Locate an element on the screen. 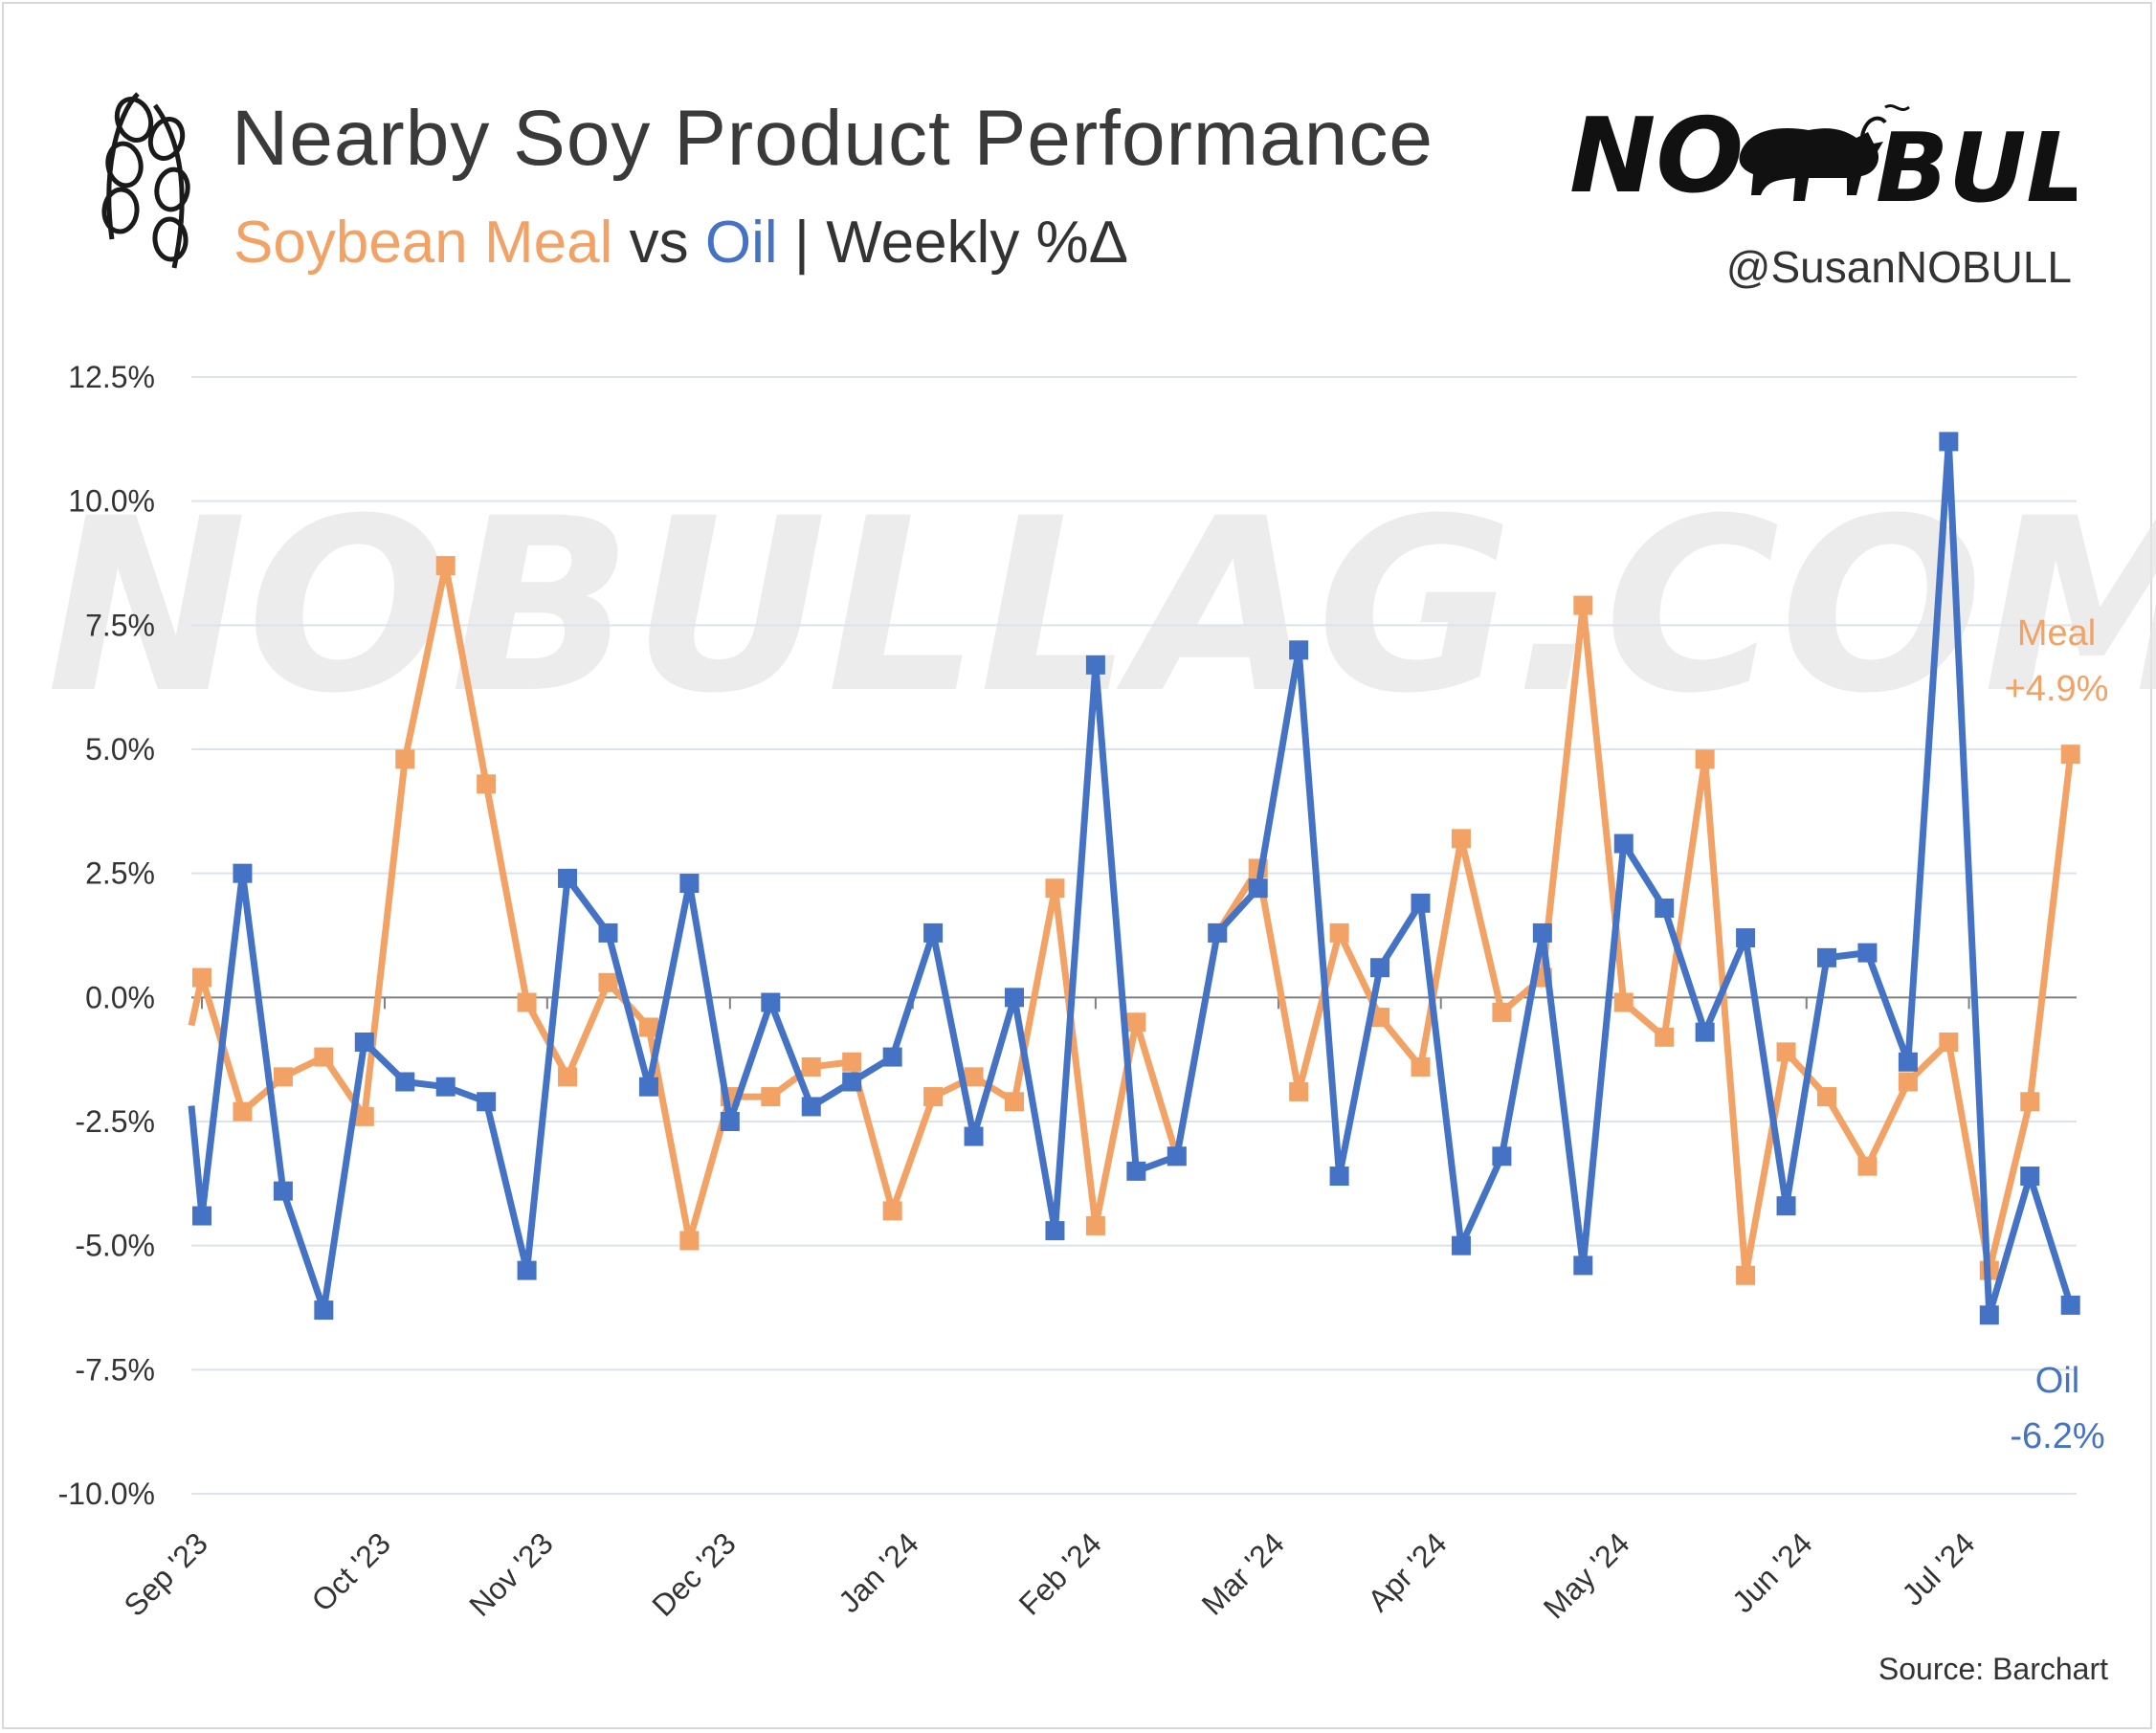 Image resolution: width=2156 pixels, height=1733 pixels. chart-subtitle: Soybean Meal vs Oil | Weekly %Δ is located at coordinates (680, 243).